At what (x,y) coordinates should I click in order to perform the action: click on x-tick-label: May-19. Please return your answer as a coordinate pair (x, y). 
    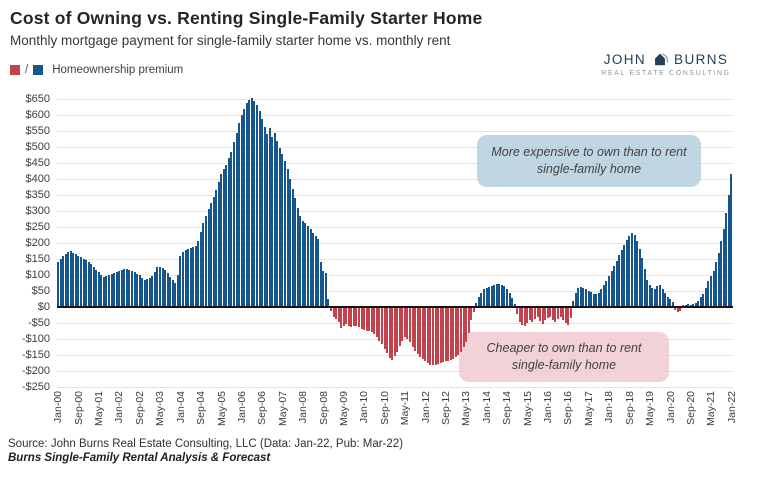
    Looking at the image, I should click on (650, 409).